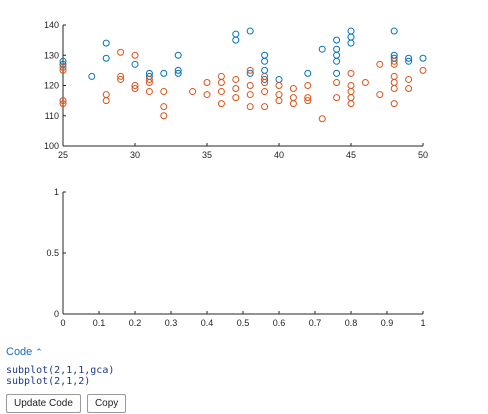 The width and height of the screenshot is (488, 414). What do you see at coordinates (135, 155) in the screenshot?
I see `x-tick-label: 30` at bounding box center [135, 155].